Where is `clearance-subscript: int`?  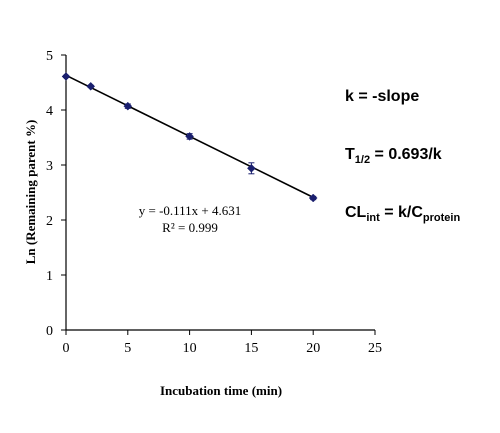 clearance-subscript: int is located at coordinates (373, 218).